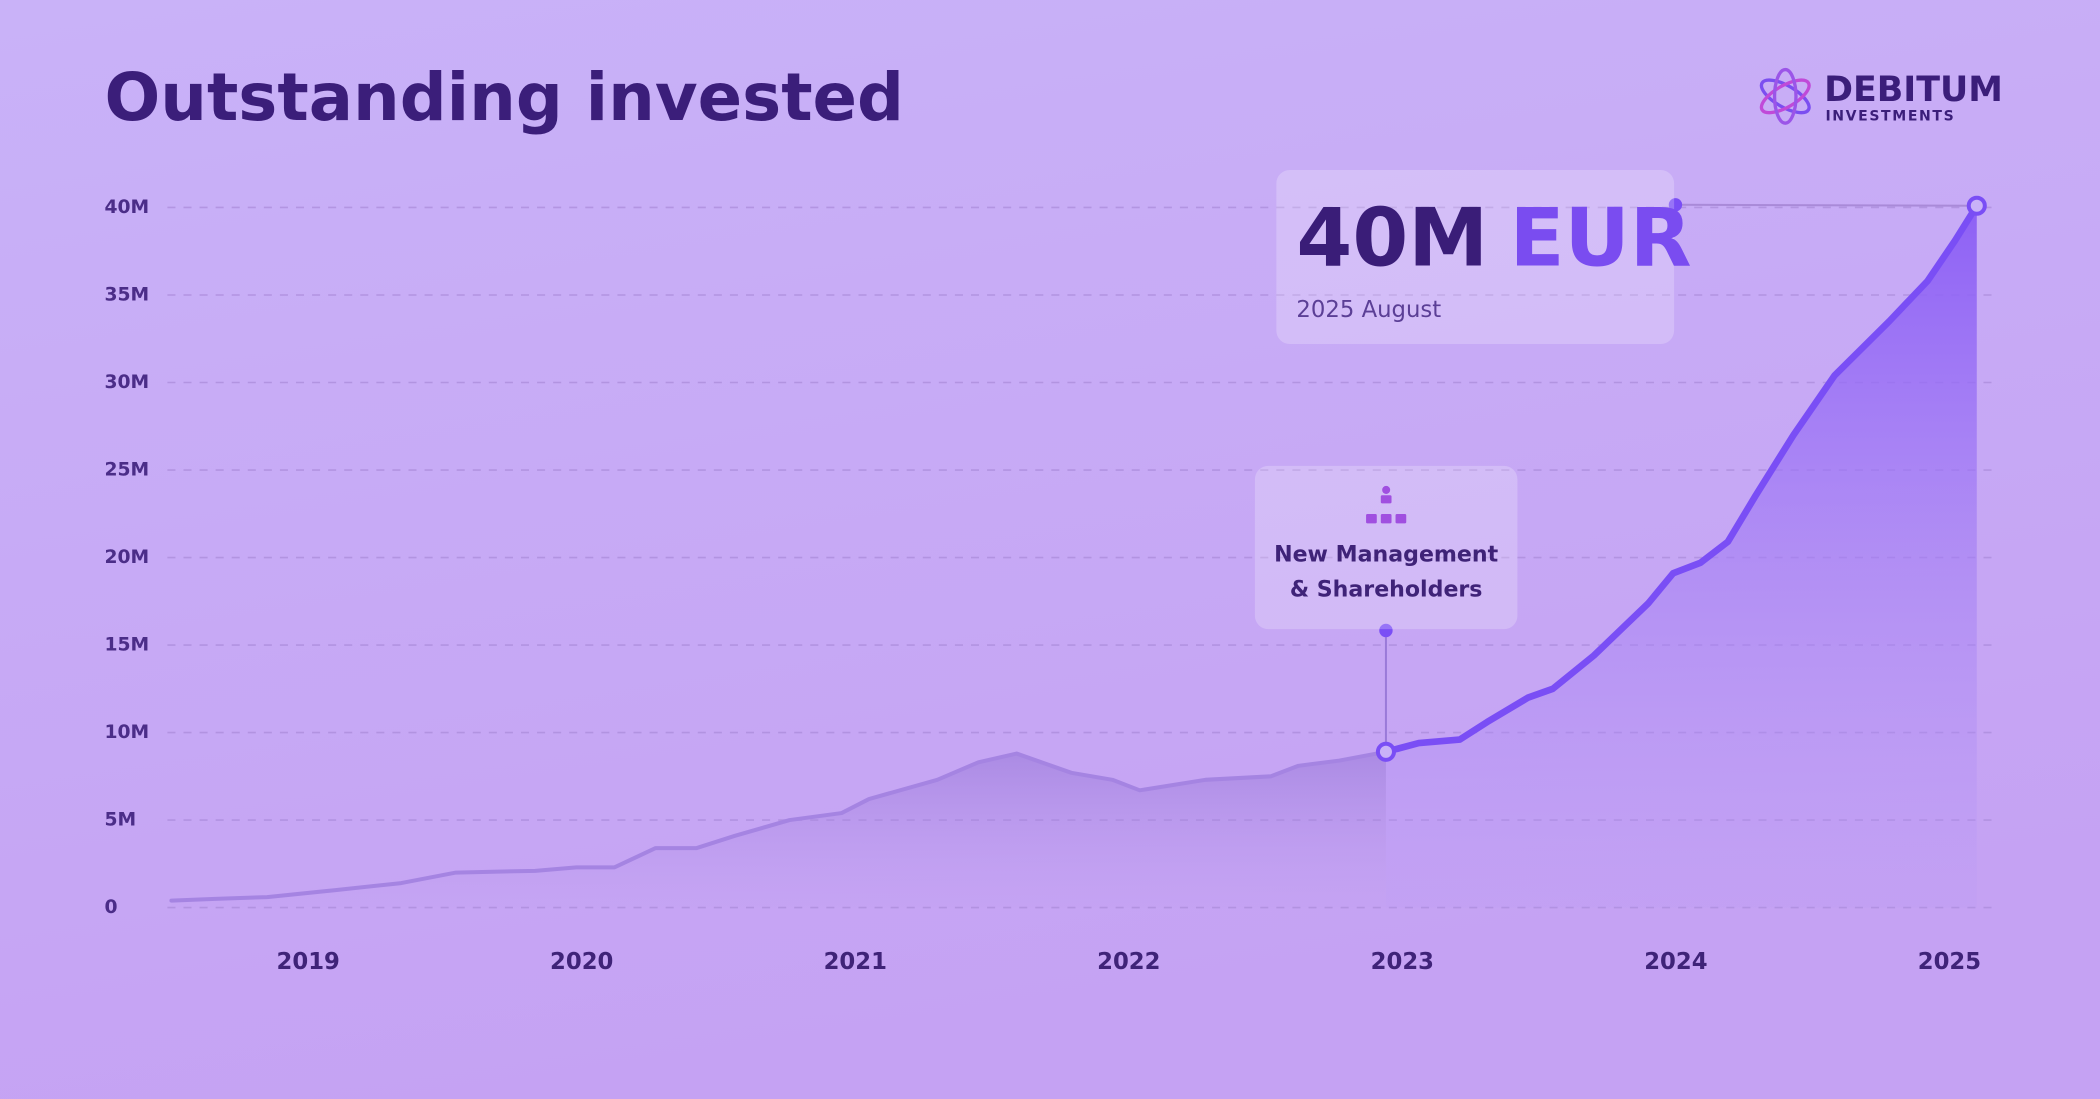 The image size is (2100, 1099). Describe the element at coordinates (1949, 962) in the screenshot. I see `x-tick-label: 2025` at that location.